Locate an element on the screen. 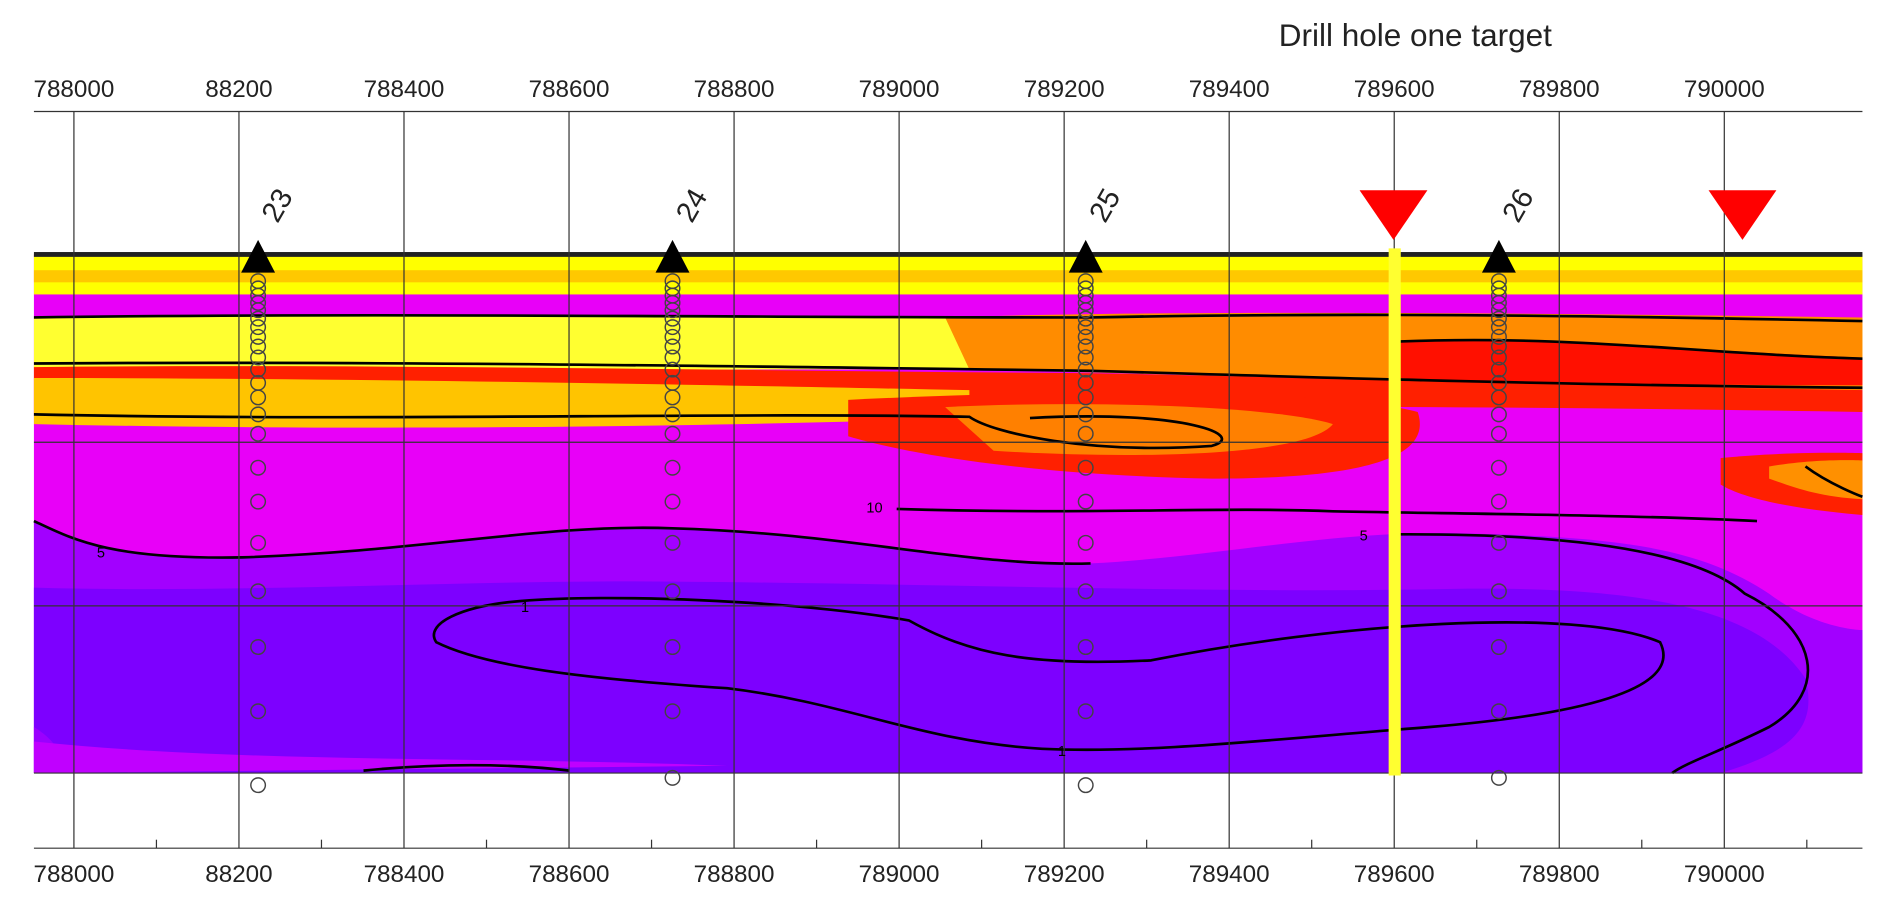  hole-label: 24 is located at coordinates (692, 206).